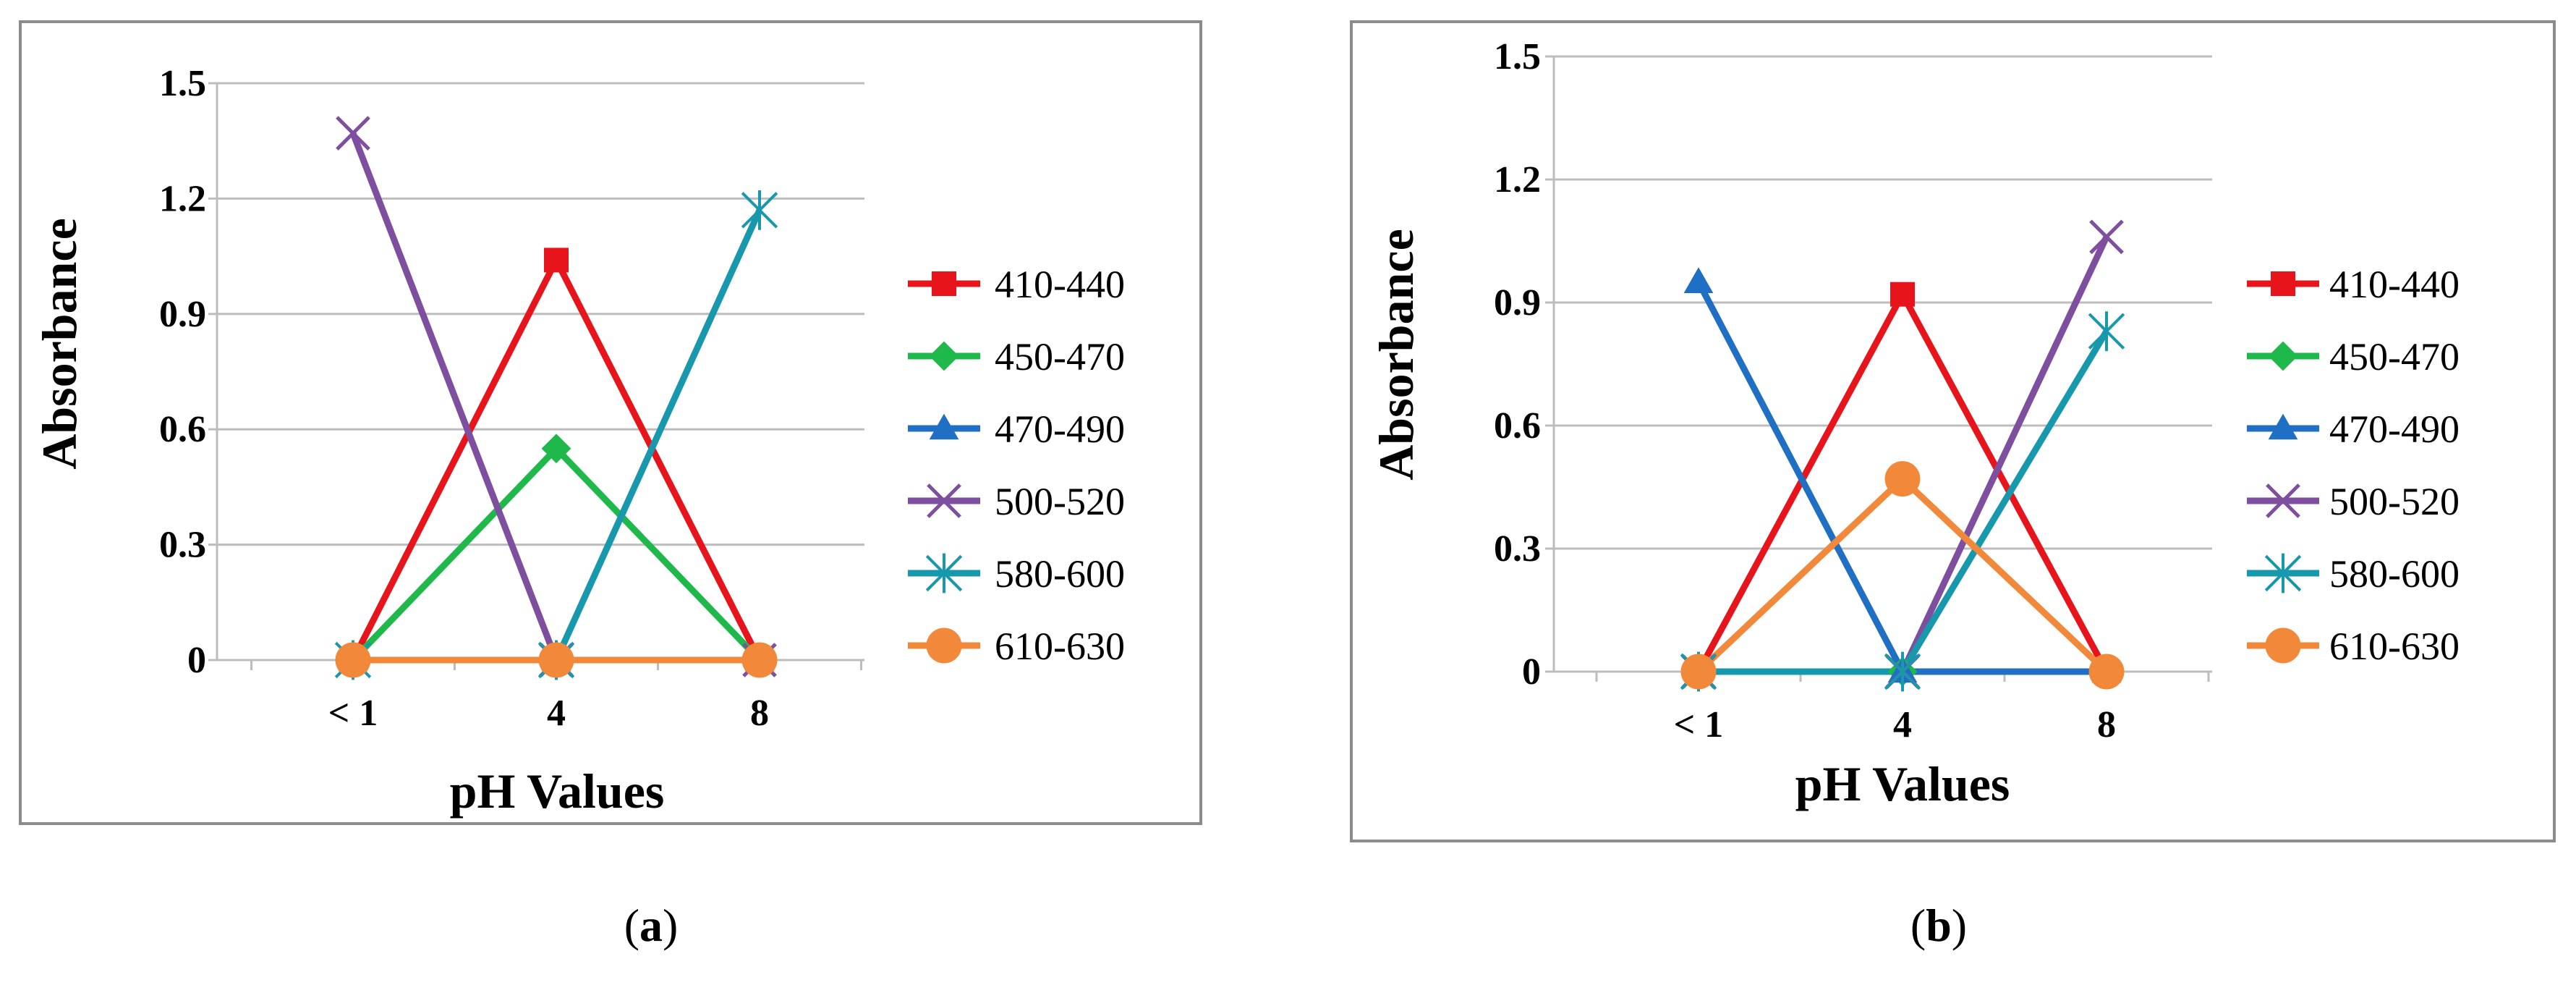  I want to click on panel-caption: (a), so click(651, 926).